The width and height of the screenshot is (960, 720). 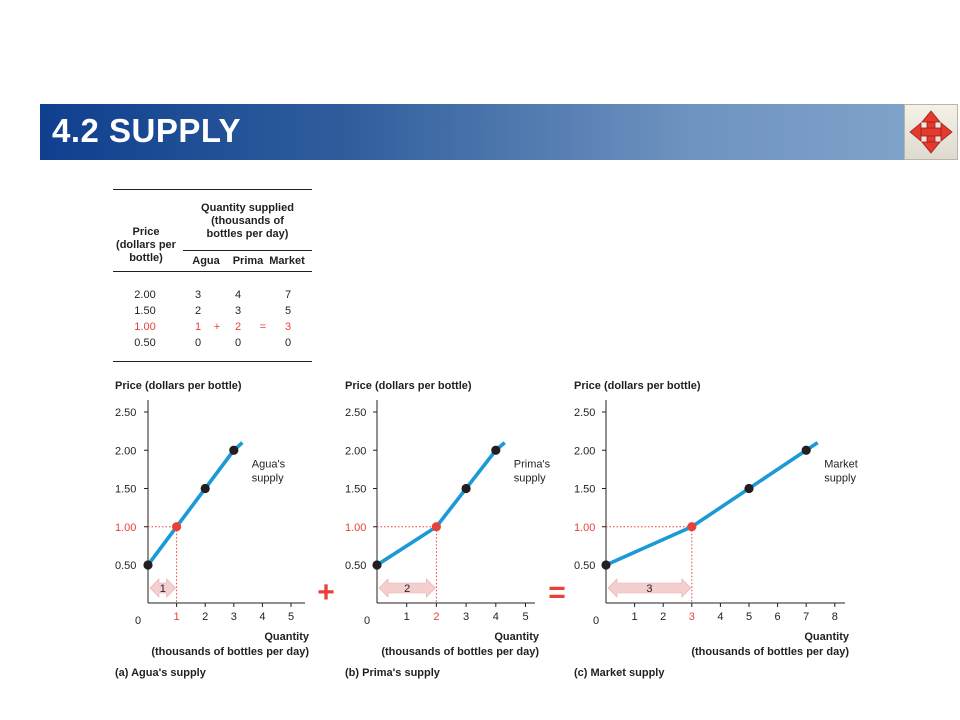 What do you see at coordinates (238, 327) in the screenshot?
I see `table-cell-prima-highlight: 2` at bounding box center [238, 327].